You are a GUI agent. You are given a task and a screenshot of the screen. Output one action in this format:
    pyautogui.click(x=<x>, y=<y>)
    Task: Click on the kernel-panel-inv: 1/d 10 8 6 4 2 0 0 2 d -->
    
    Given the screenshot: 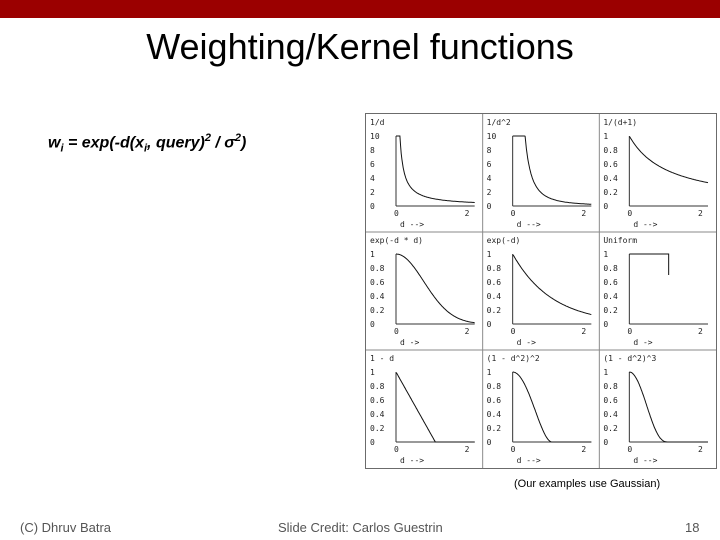 What is the action you would take?
    pyautogui.click(x=422, y=173)
    